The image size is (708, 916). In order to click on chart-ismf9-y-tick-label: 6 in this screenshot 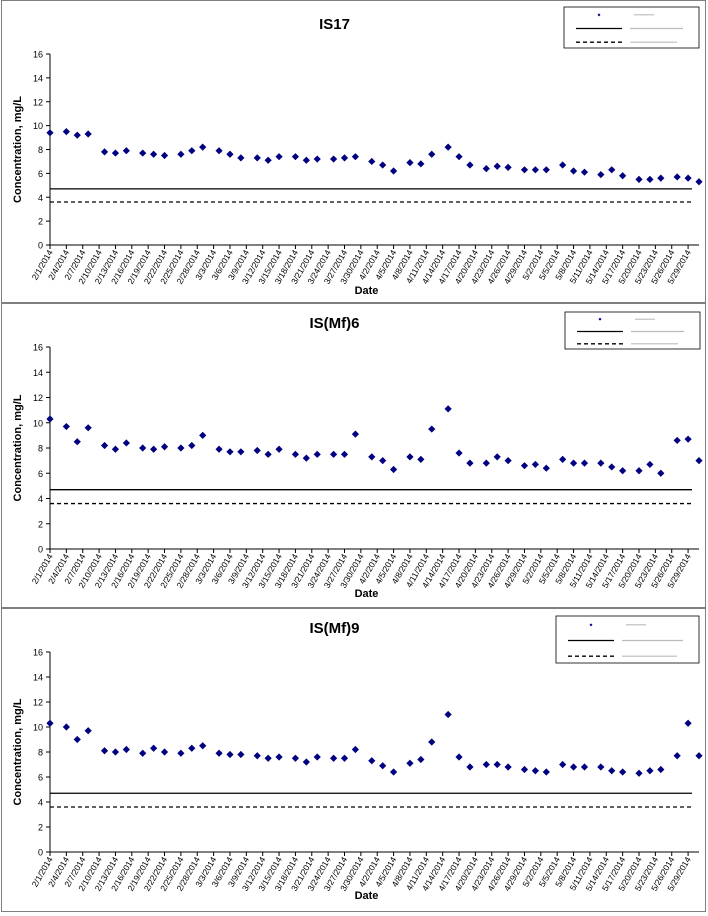, I will do `click(40, 778)`.